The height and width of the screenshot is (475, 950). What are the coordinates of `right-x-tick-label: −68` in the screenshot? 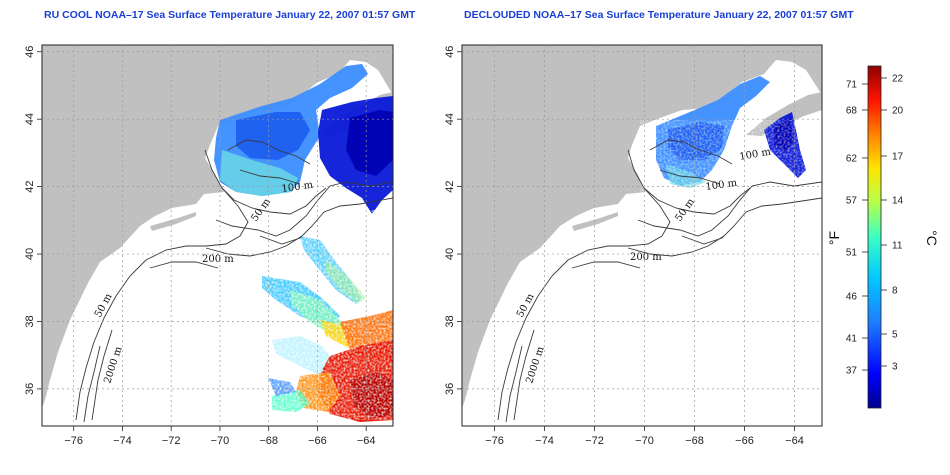 It's located at (694, 441).